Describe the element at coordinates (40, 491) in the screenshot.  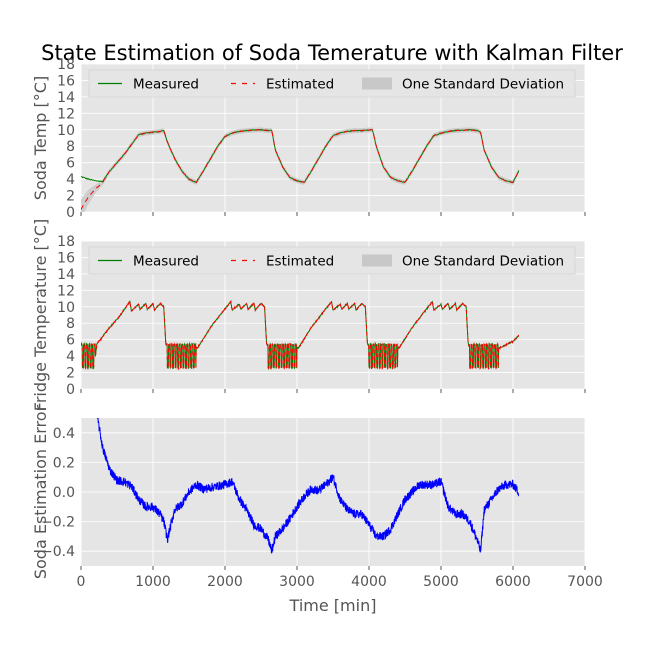
I see `y-axis-label: Soda Estimation Error` at that location.